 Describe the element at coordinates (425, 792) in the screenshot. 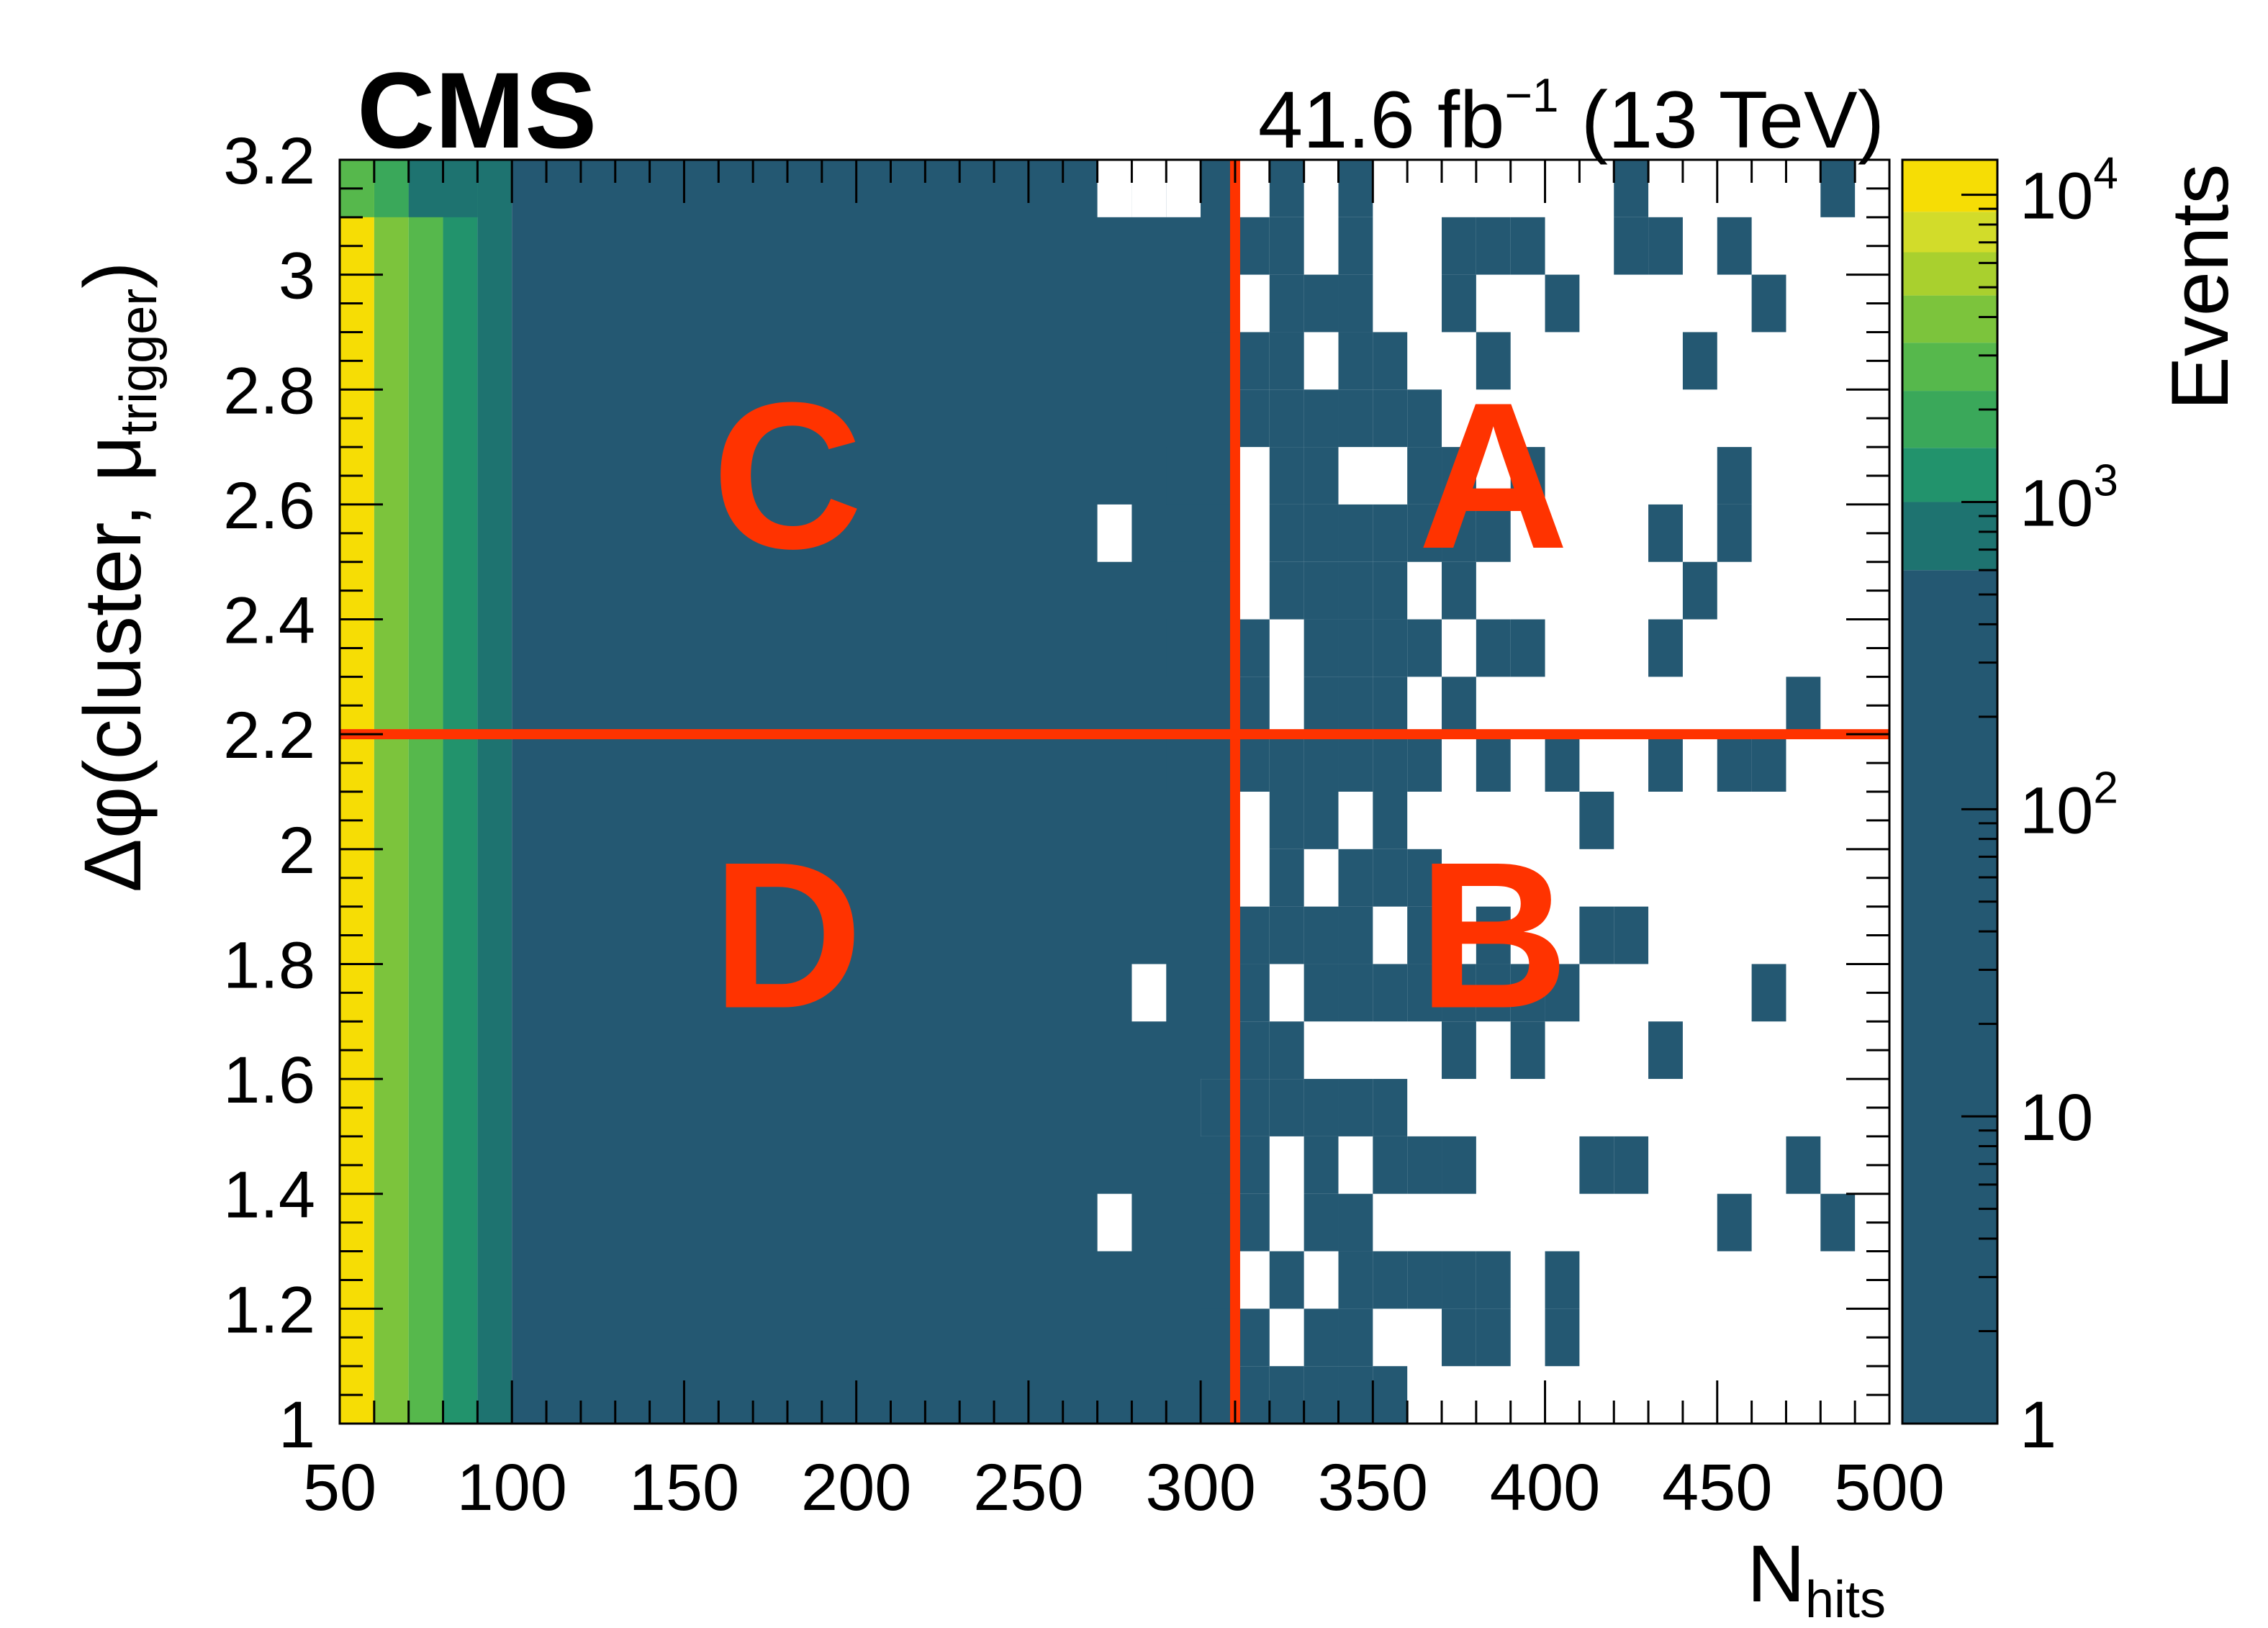

I see `heatmap-column` at that location.